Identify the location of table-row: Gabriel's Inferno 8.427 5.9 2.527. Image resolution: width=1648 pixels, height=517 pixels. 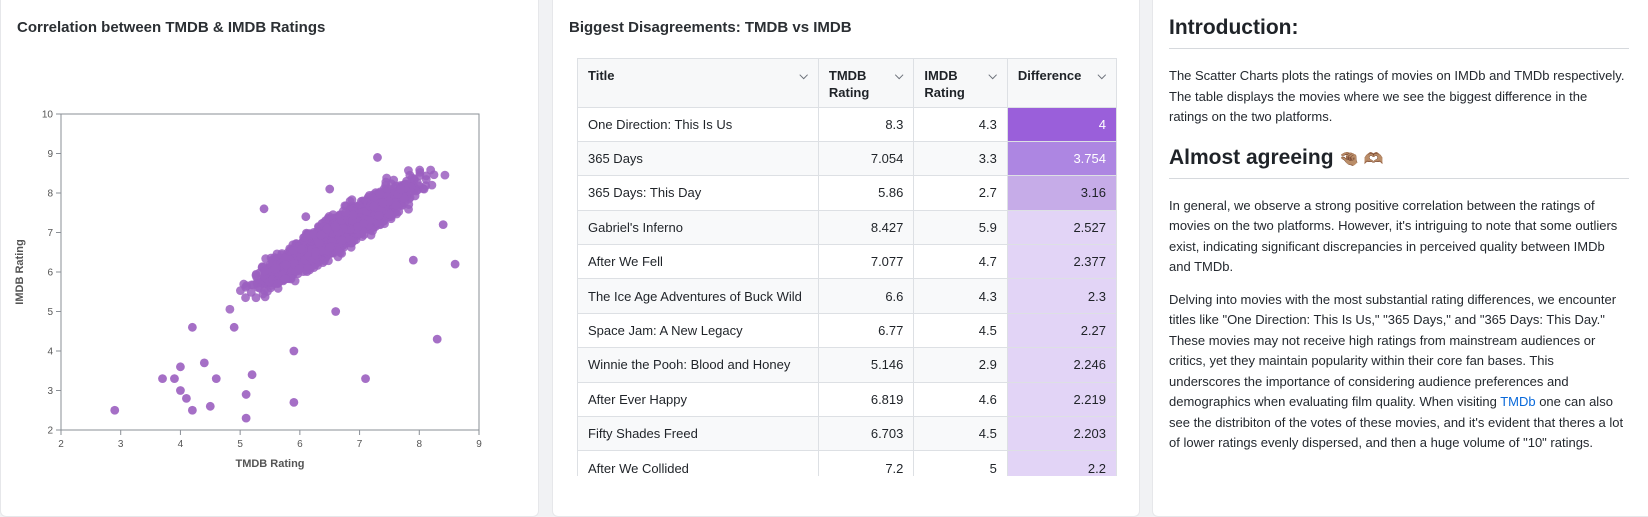
(847, 228).